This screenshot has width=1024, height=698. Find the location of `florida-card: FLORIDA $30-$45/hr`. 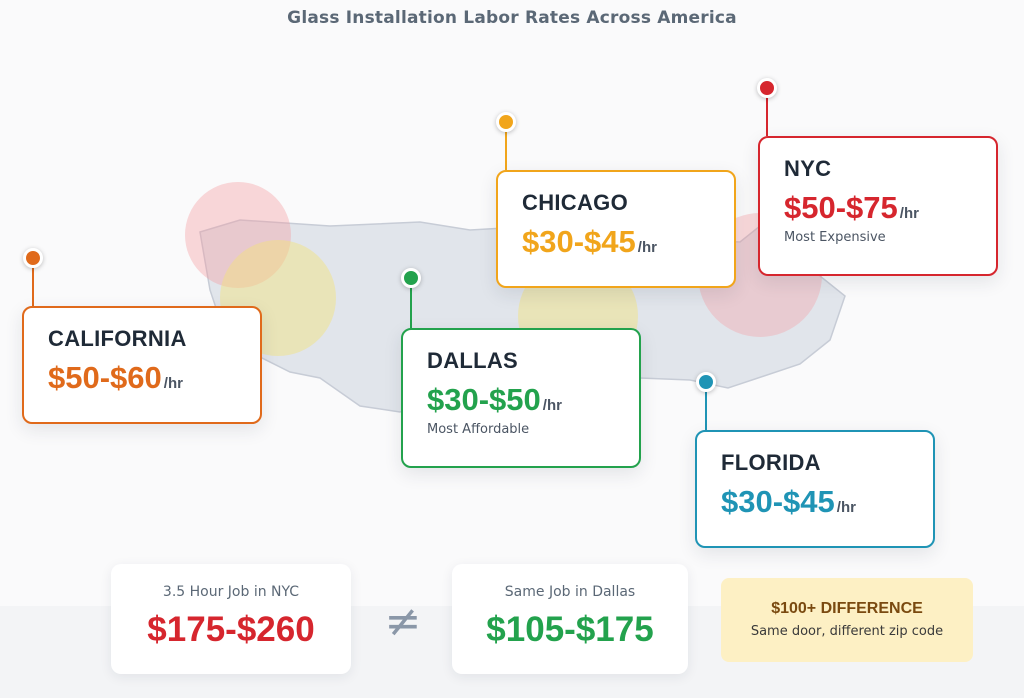

florida-card: FLORIDA $30-$45/hr is located at coordinates (815, 489).